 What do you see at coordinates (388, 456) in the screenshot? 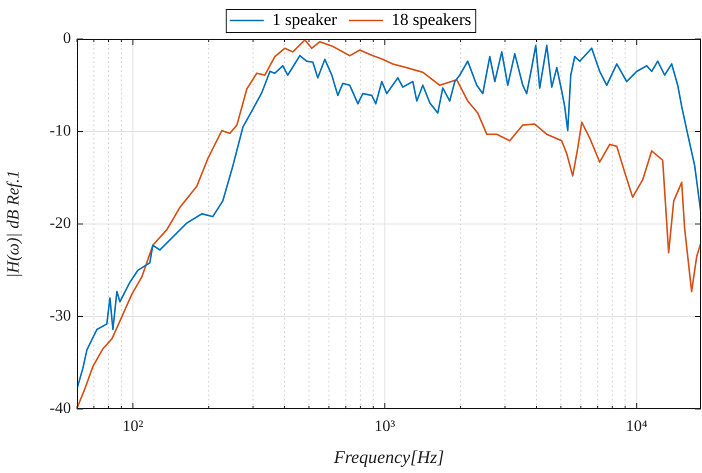
I see `x-axis-title: Frequency[Hz]` at bounding box center [388, 456].